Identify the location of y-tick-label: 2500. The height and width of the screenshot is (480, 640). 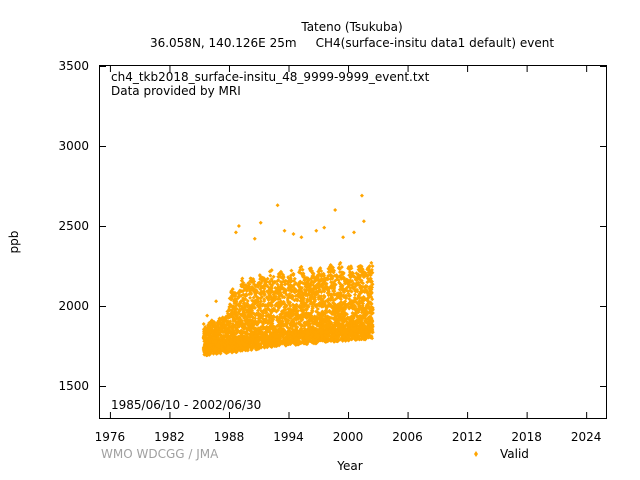
(73, 226).